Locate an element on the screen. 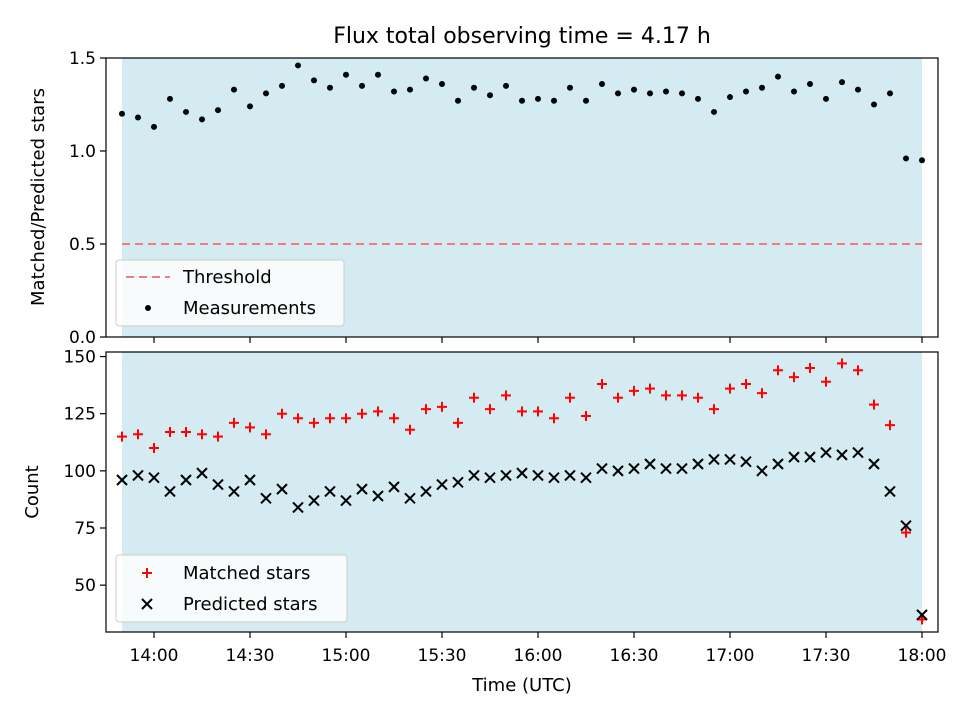  legend-matched-label: Matched stars is located at coordinates (246, 573).